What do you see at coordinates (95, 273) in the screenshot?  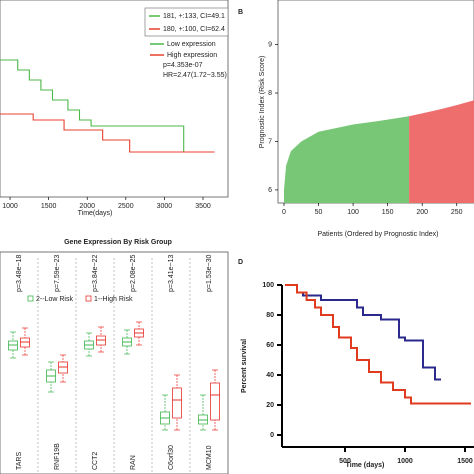 I see `p-value: p=3.84e−22` at bounding box center [95, 273].